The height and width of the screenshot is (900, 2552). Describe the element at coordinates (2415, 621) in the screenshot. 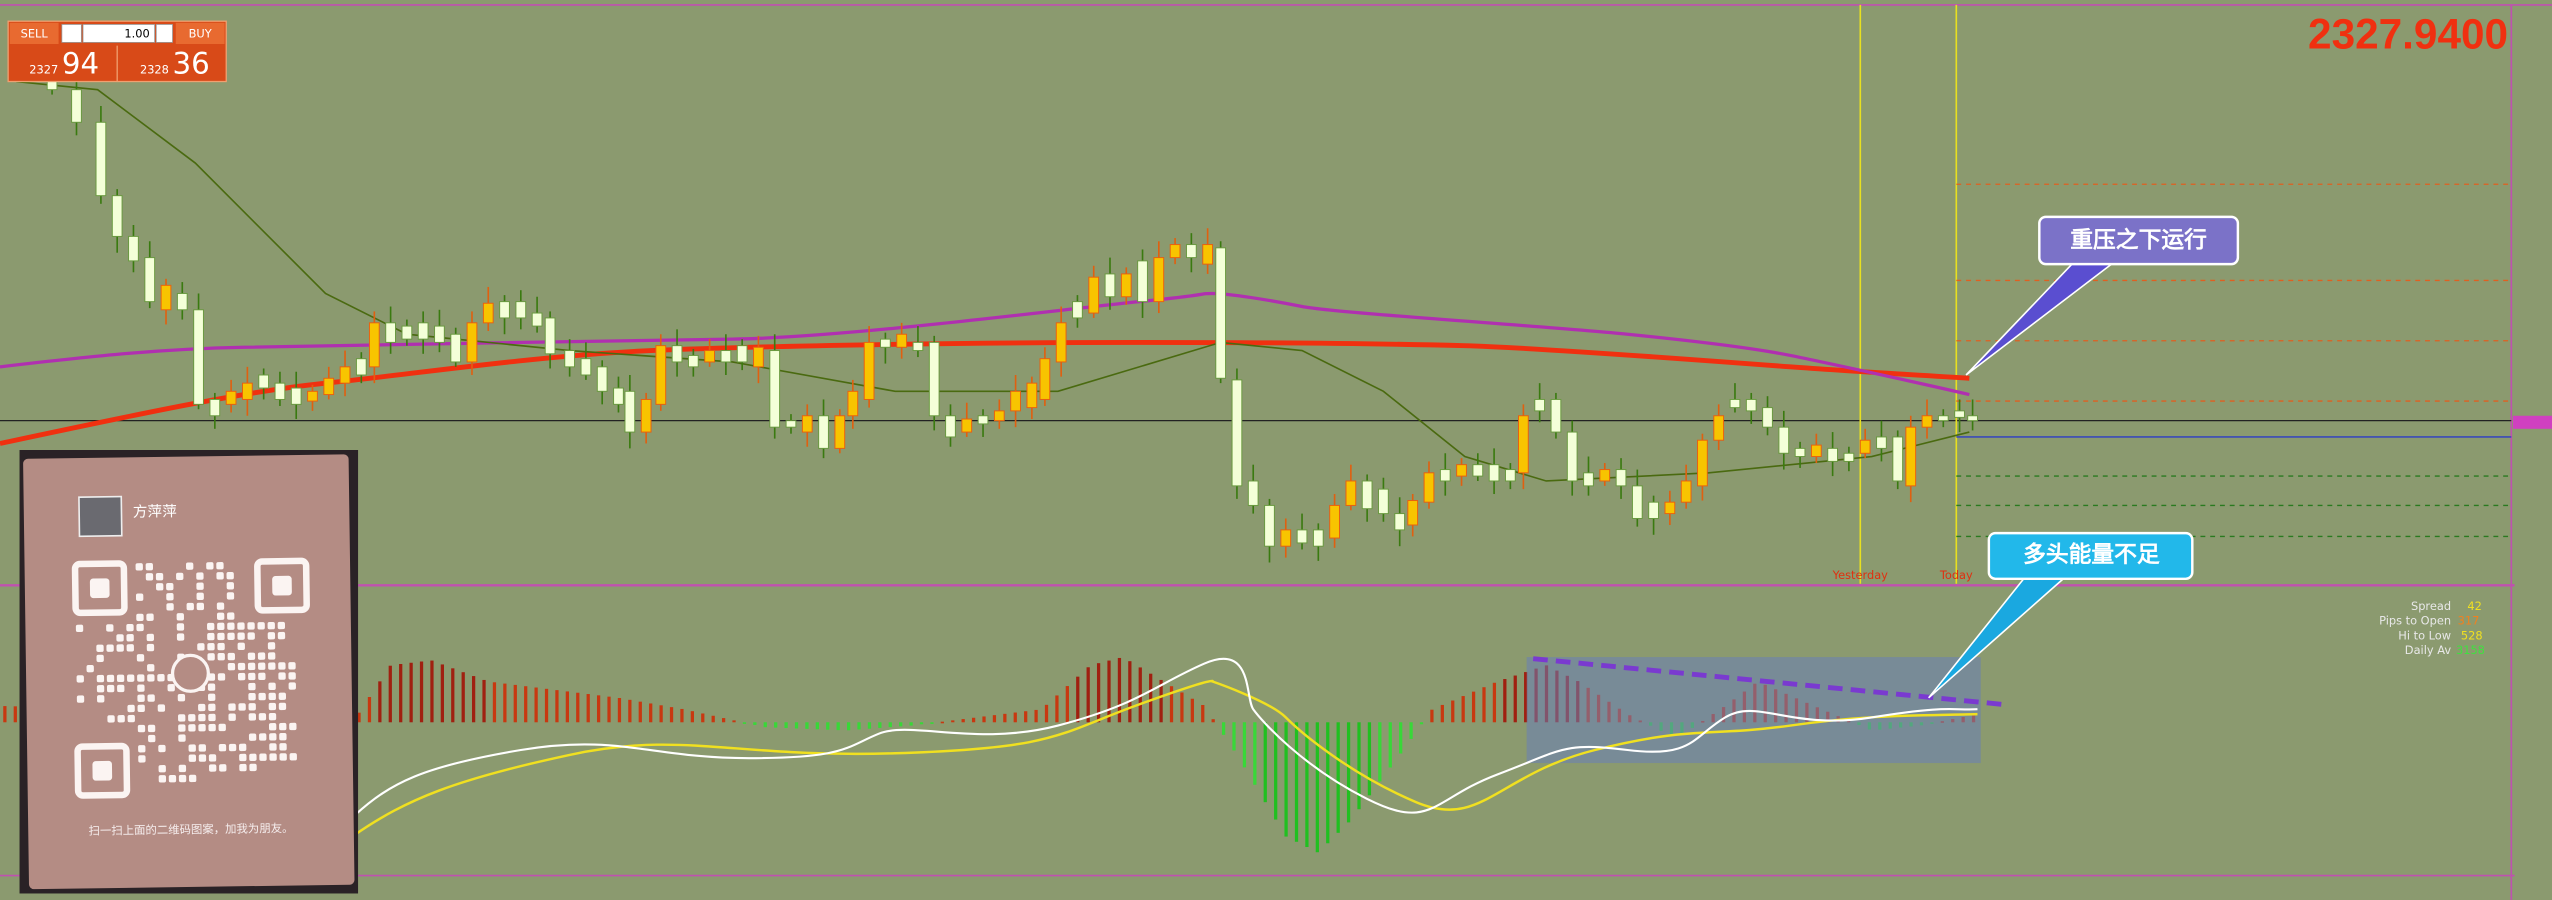

I see `info-label: Pips to Open` at that location.